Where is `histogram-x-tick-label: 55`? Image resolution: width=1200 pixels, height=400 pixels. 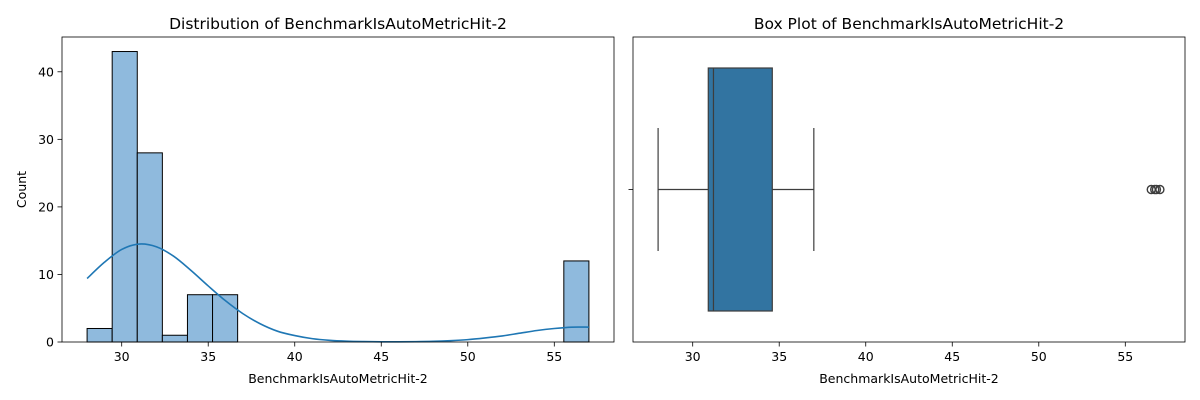
histogram-x-tick-label: 55 is located at coordinates (554, 356).